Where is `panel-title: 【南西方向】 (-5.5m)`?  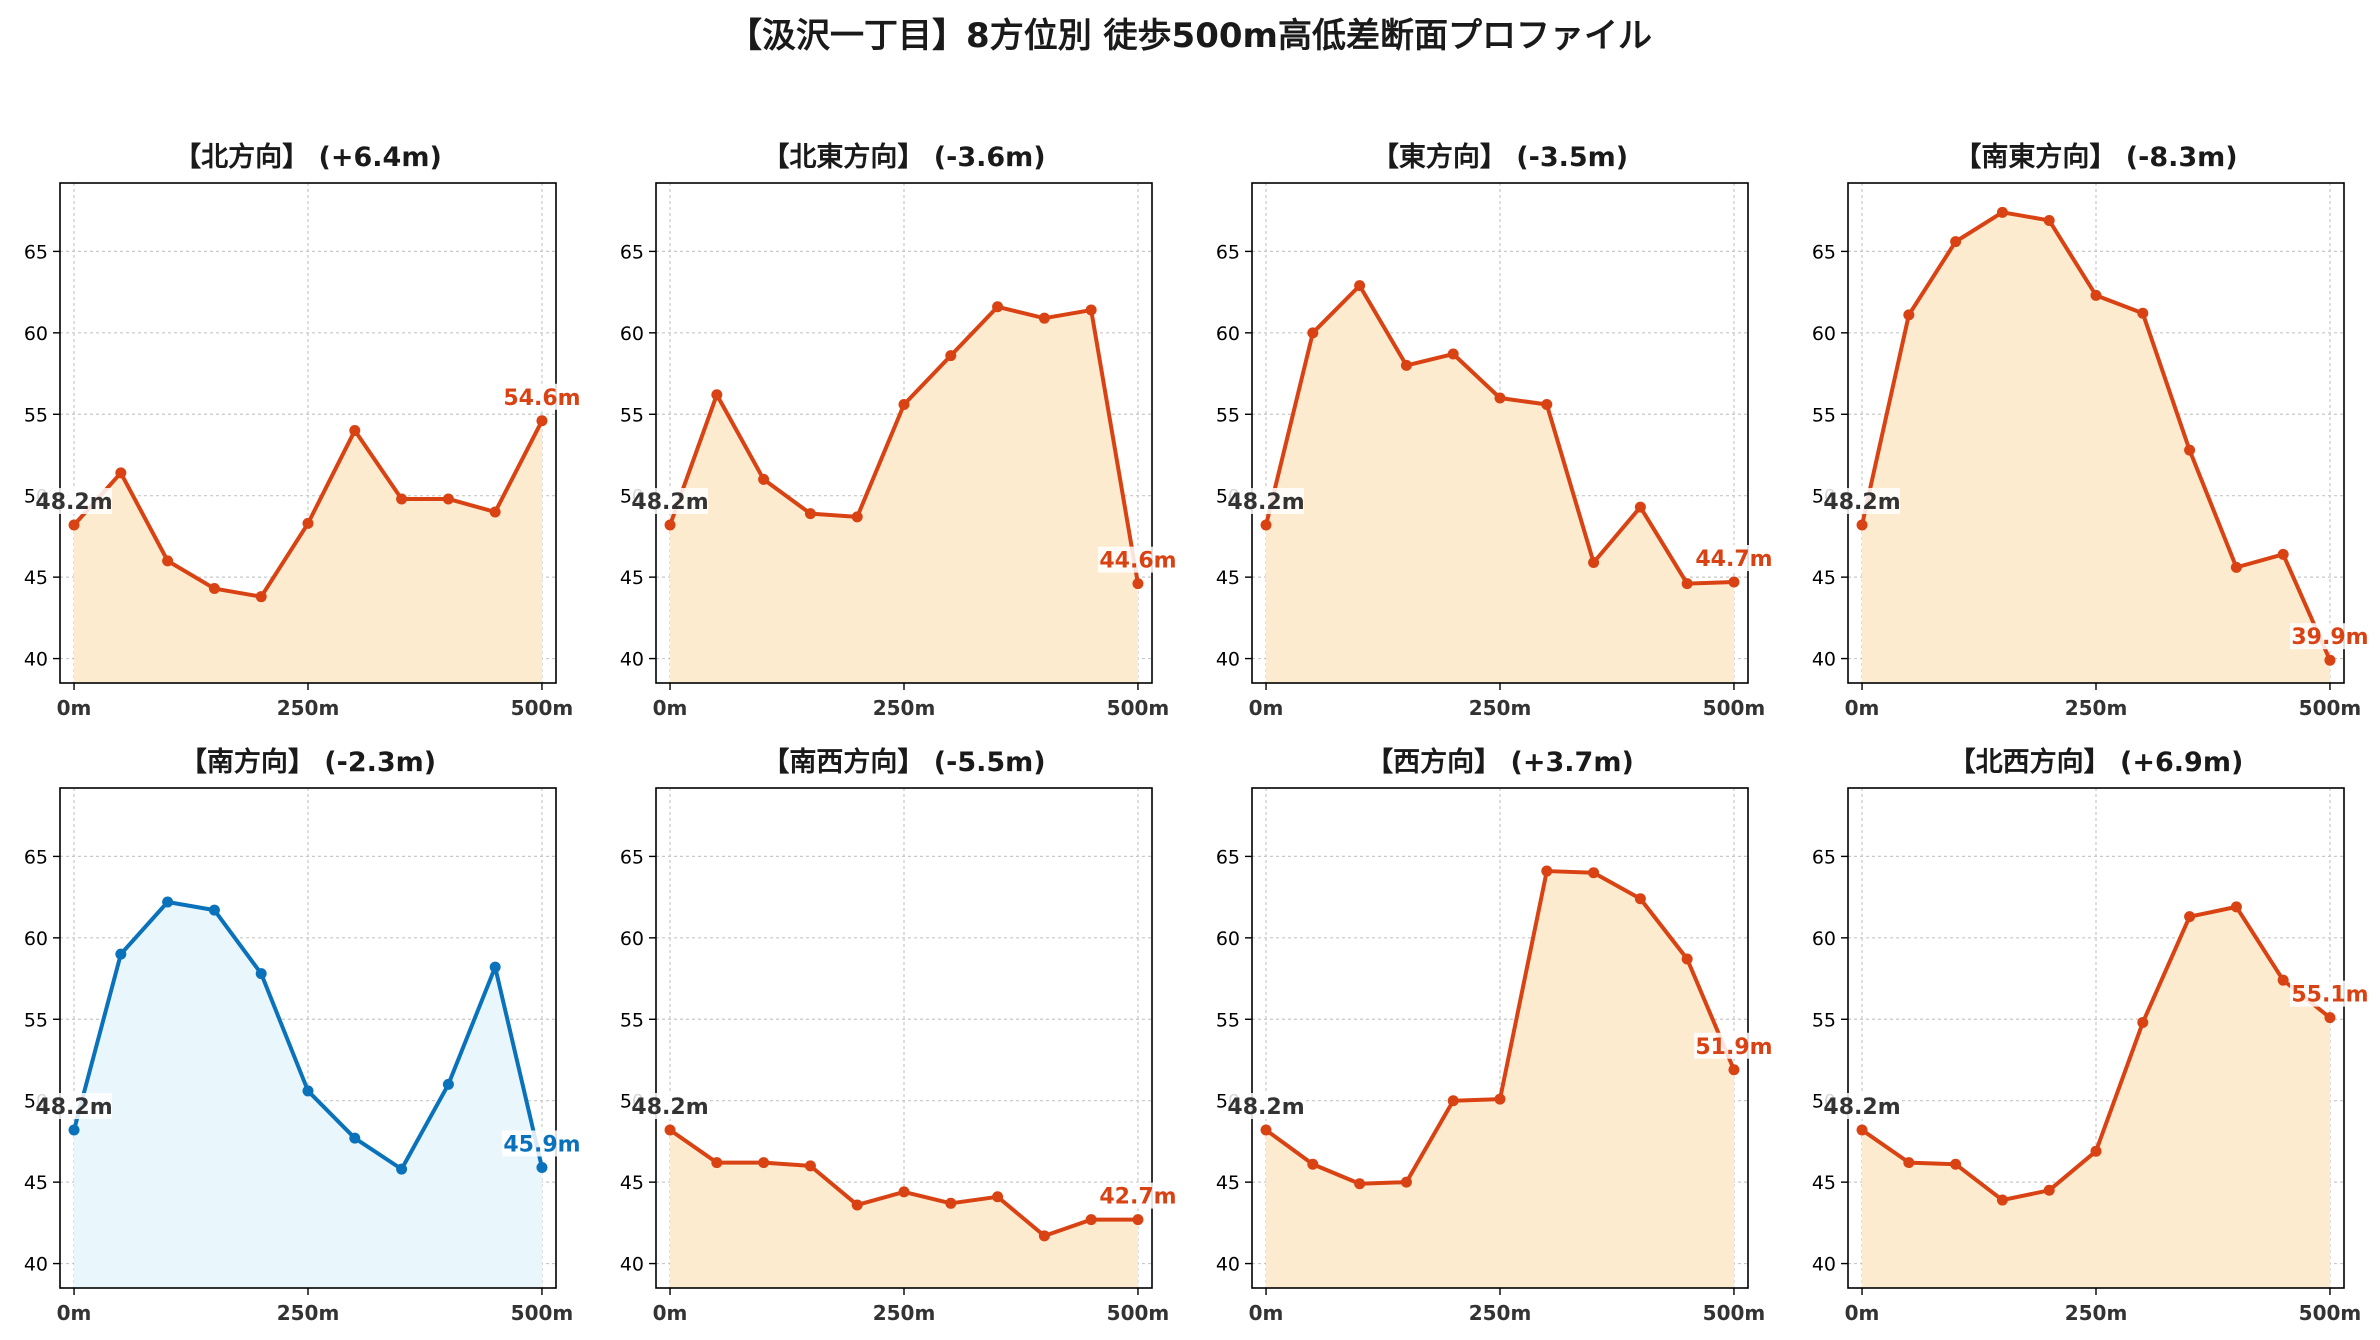 panel-title: 【南西方向】 (-5.5m) is located at coordinates (903, 762).